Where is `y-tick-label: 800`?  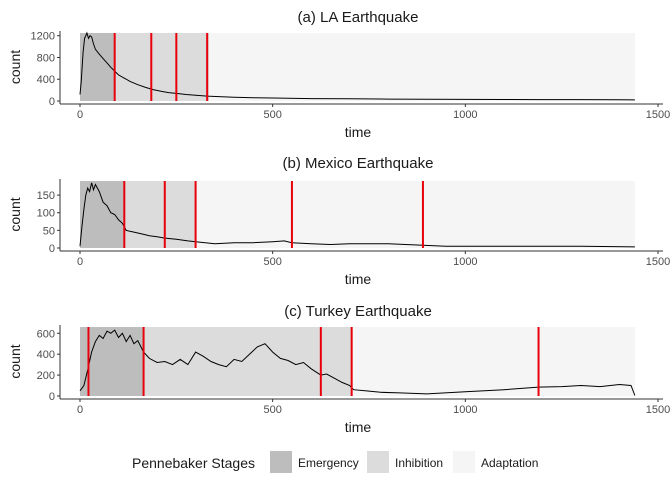 y-tick-label: 800 is located at coordinates (46, 58).